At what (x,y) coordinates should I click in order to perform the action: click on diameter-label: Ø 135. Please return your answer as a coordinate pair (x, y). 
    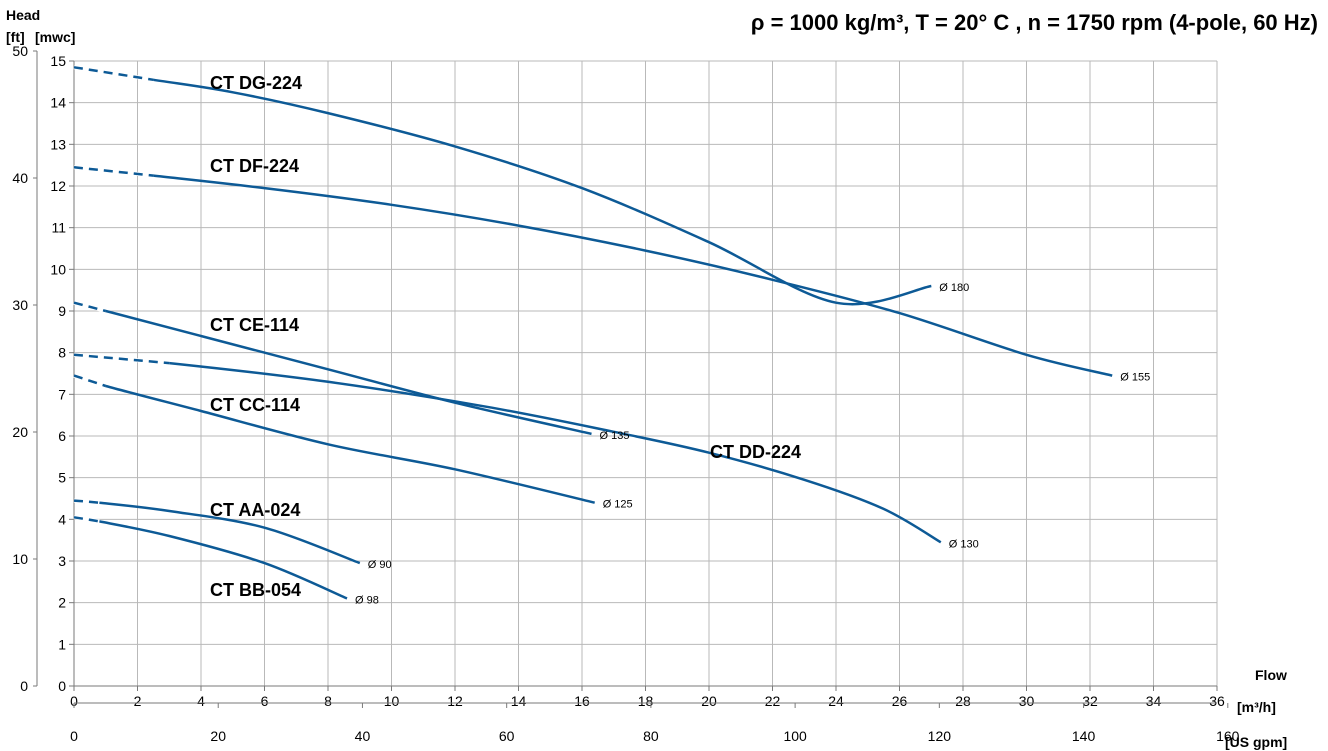
    Looking at the image, I should click on (615, 436).